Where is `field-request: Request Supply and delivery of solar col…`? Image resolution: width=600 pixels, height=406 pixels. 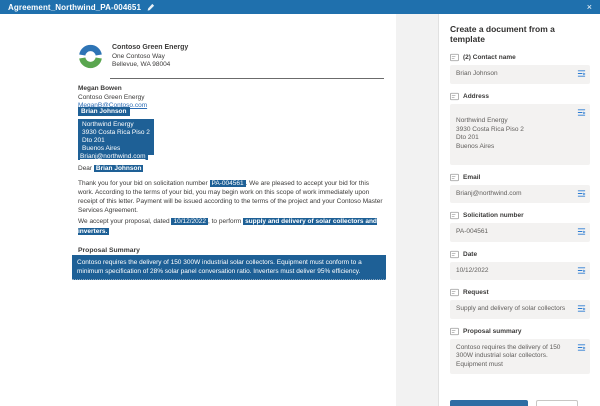
field-request: Request Supply and delivery of solar col… is located at coordinates (520, 303).